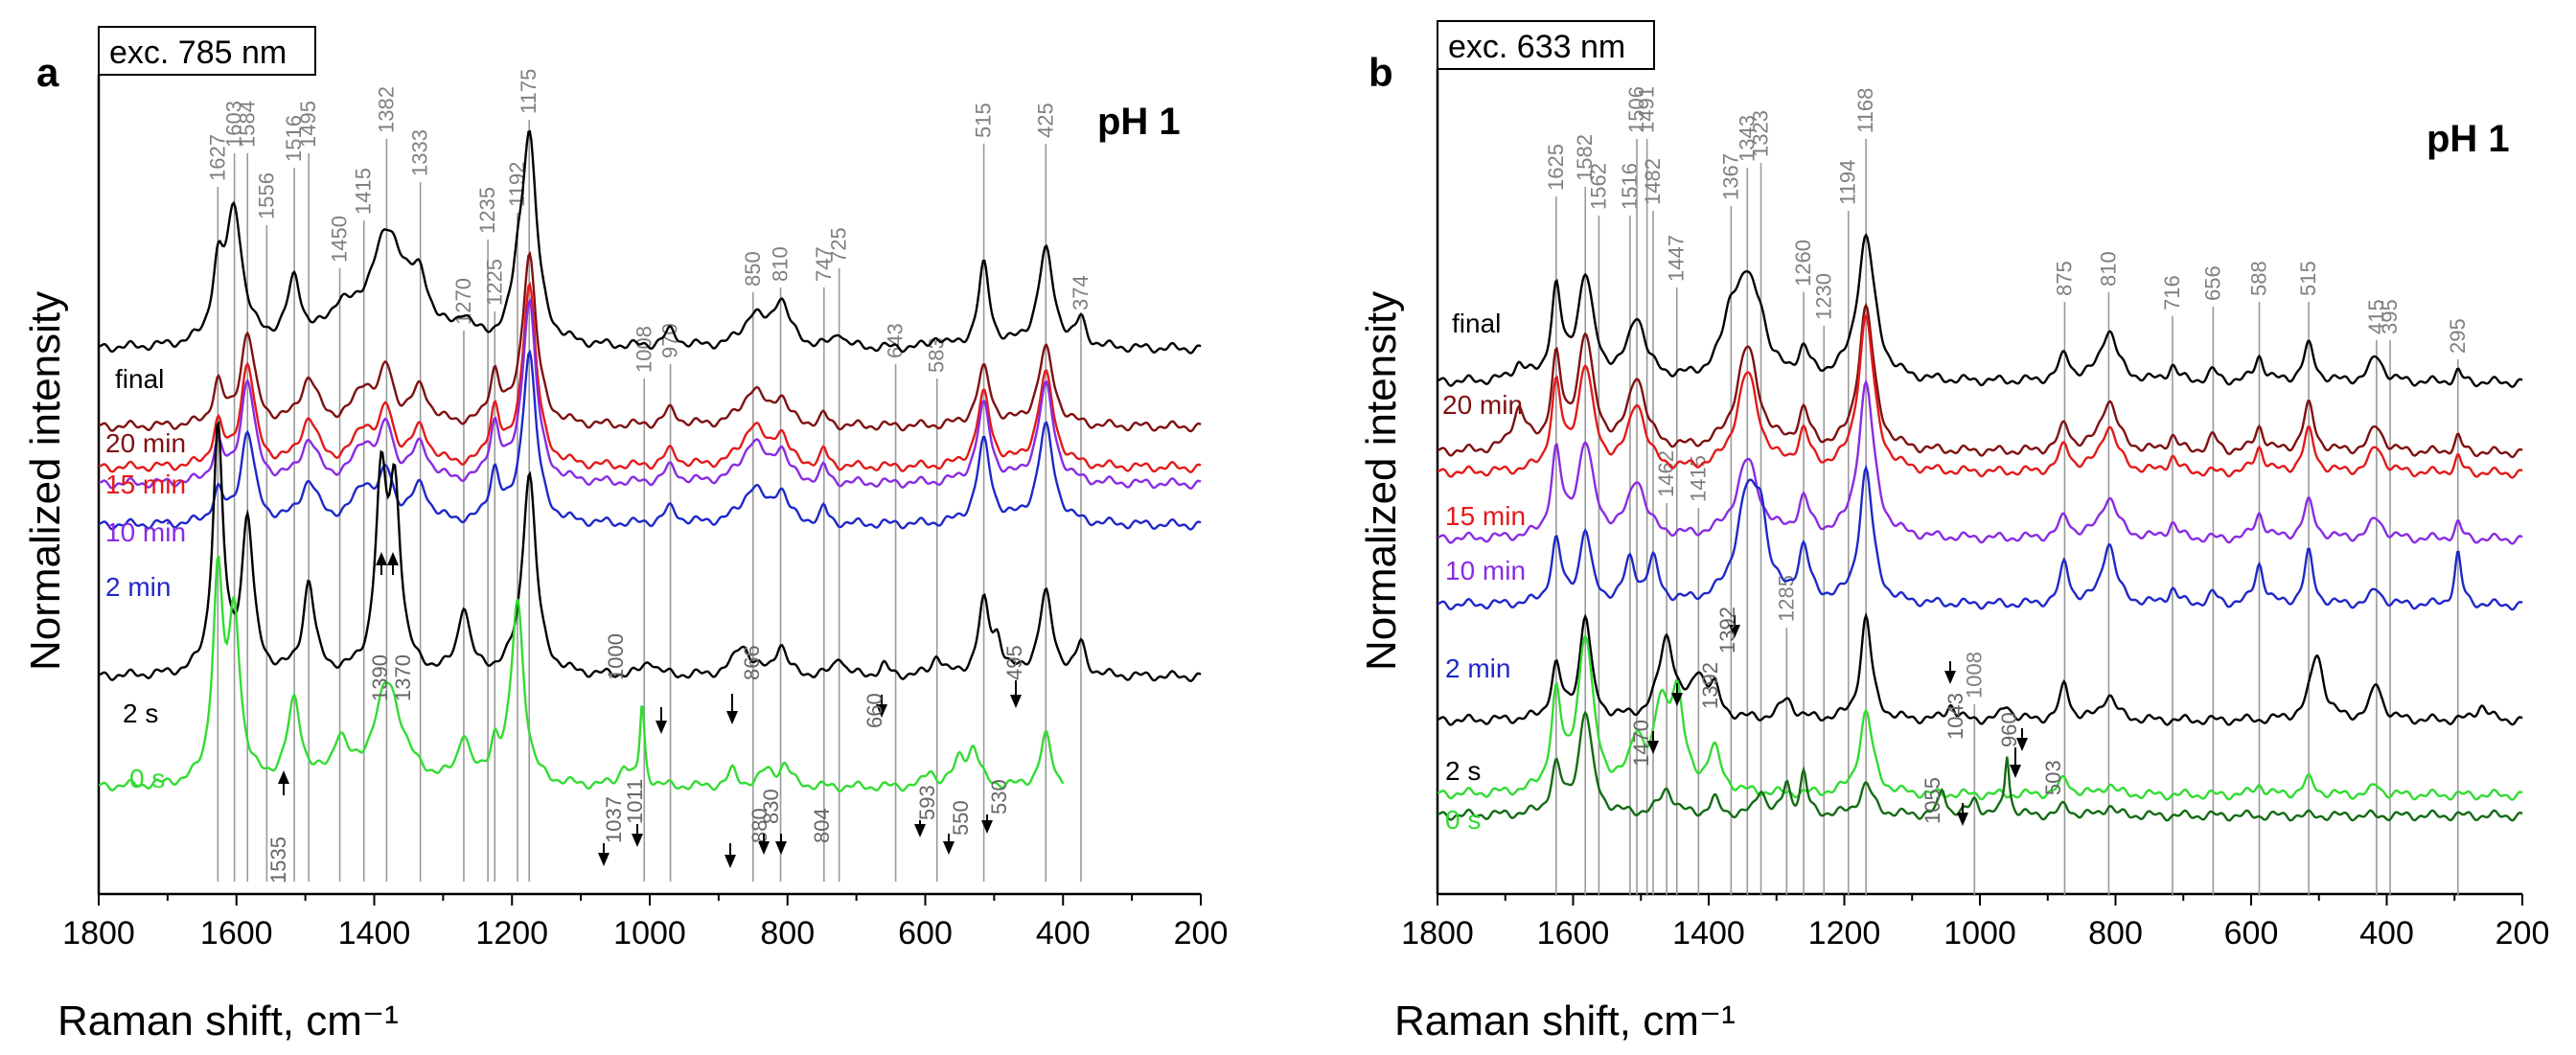  What do you see at coordinates (1980, 933) in the screenshot?
I see `x-tick-label: 1000` at bounding box center [1980, 933].